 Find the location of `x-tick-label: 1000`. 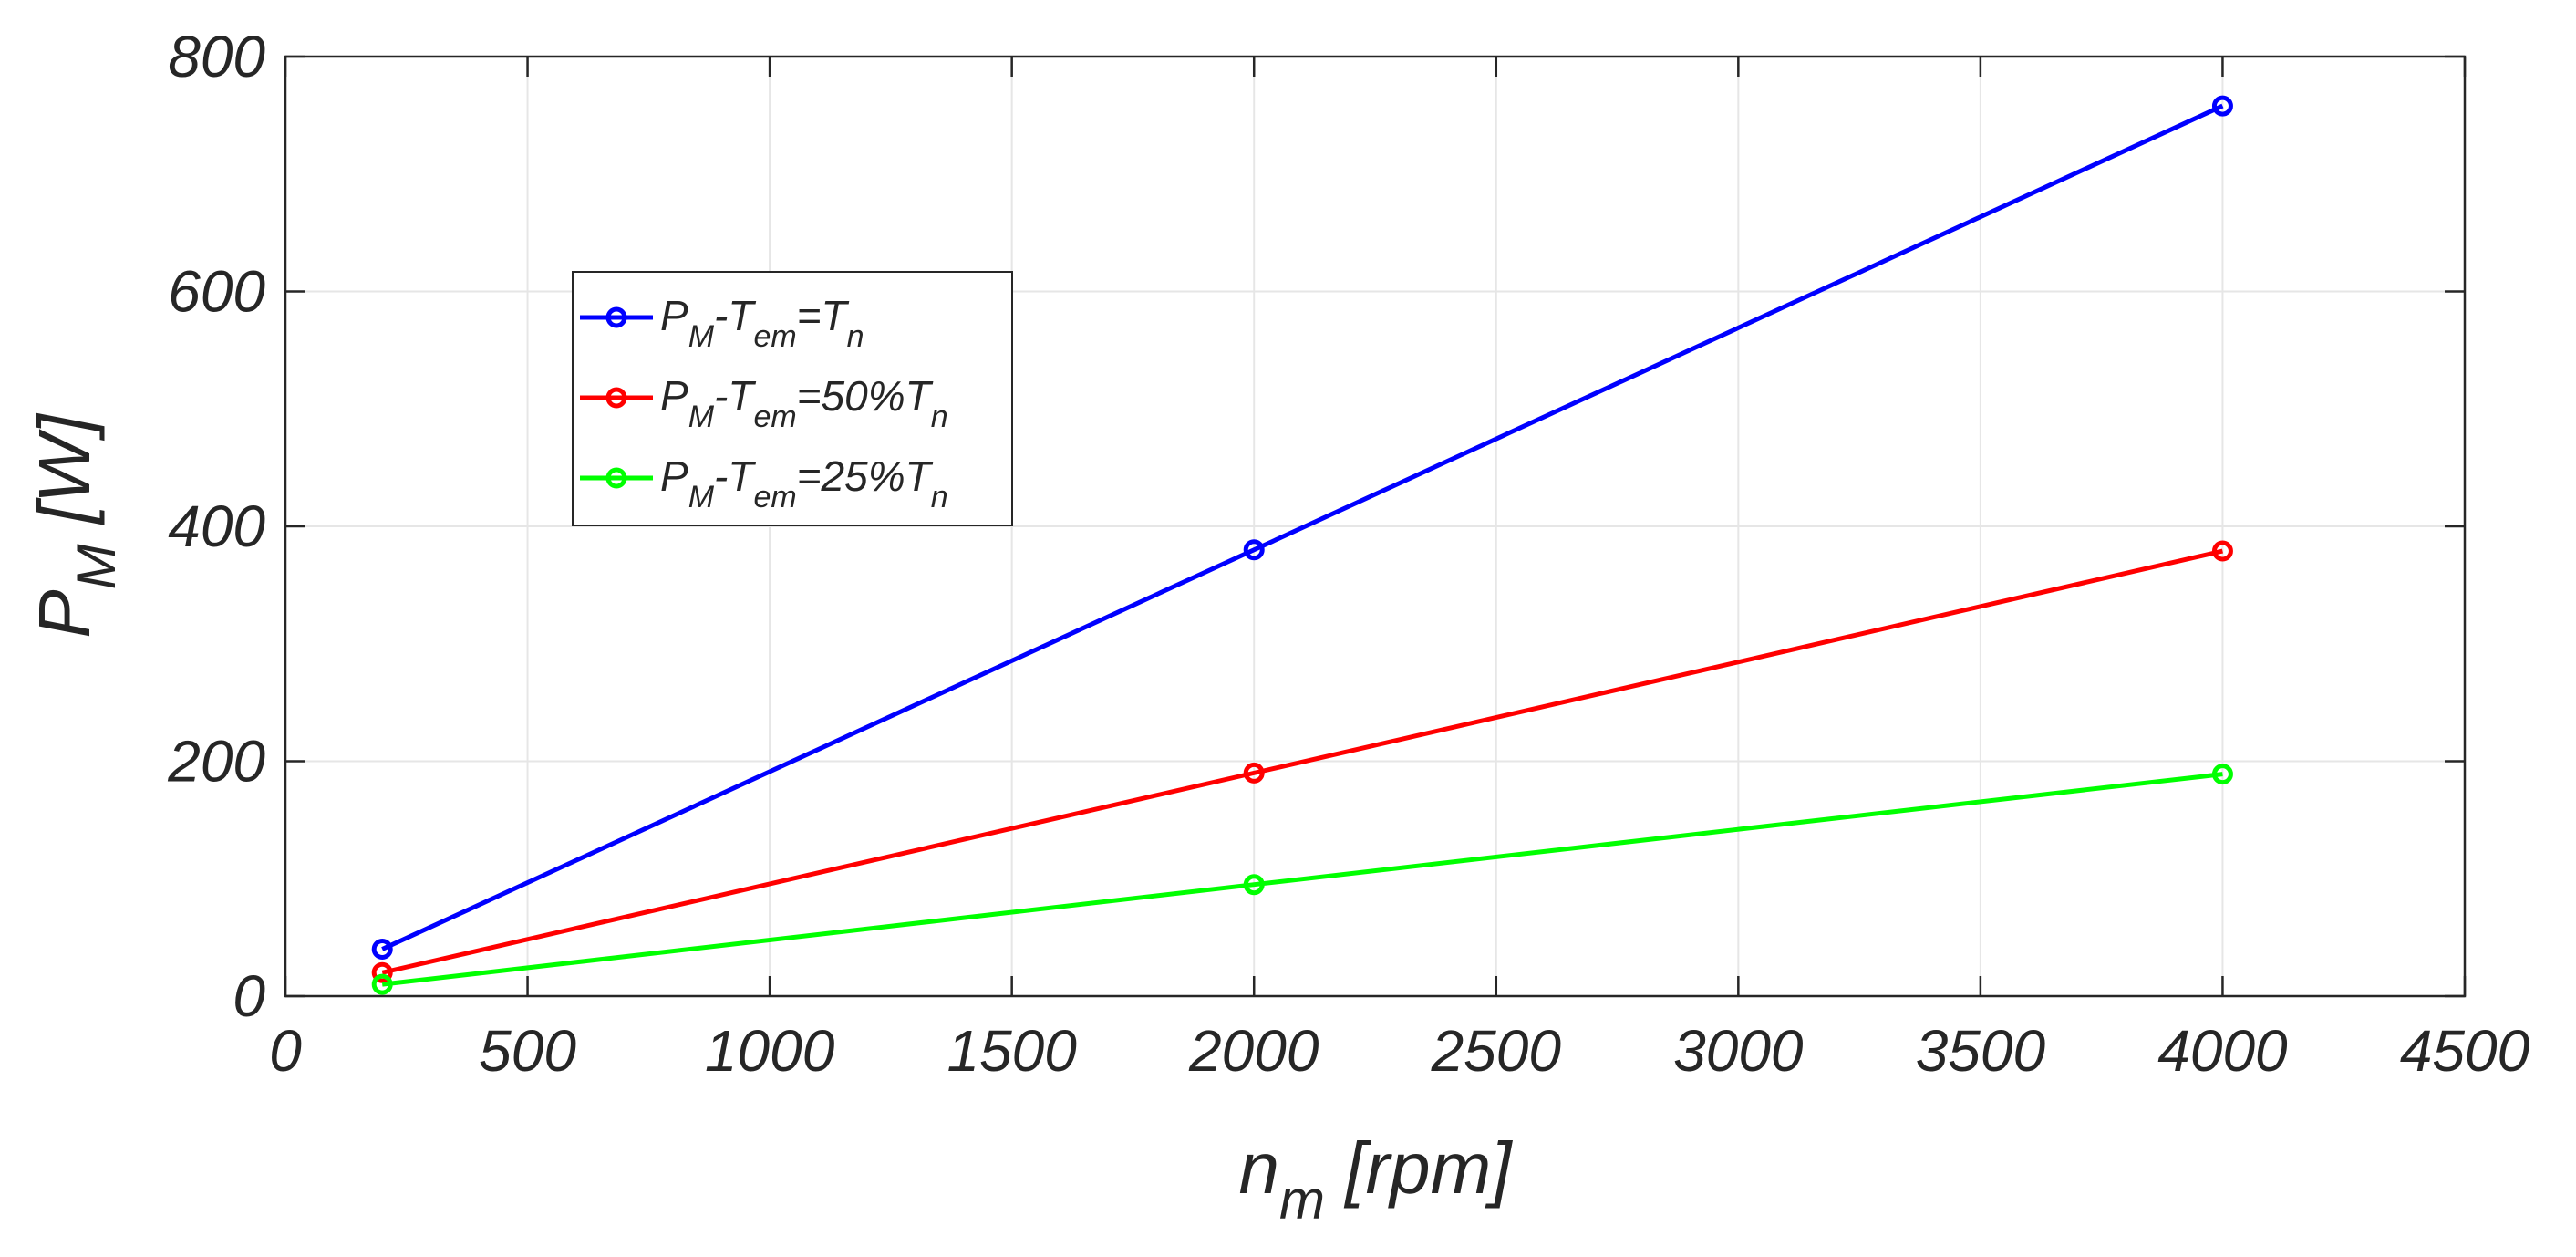

x-tick-label: 1000 is located at coordinates (770, 1051).